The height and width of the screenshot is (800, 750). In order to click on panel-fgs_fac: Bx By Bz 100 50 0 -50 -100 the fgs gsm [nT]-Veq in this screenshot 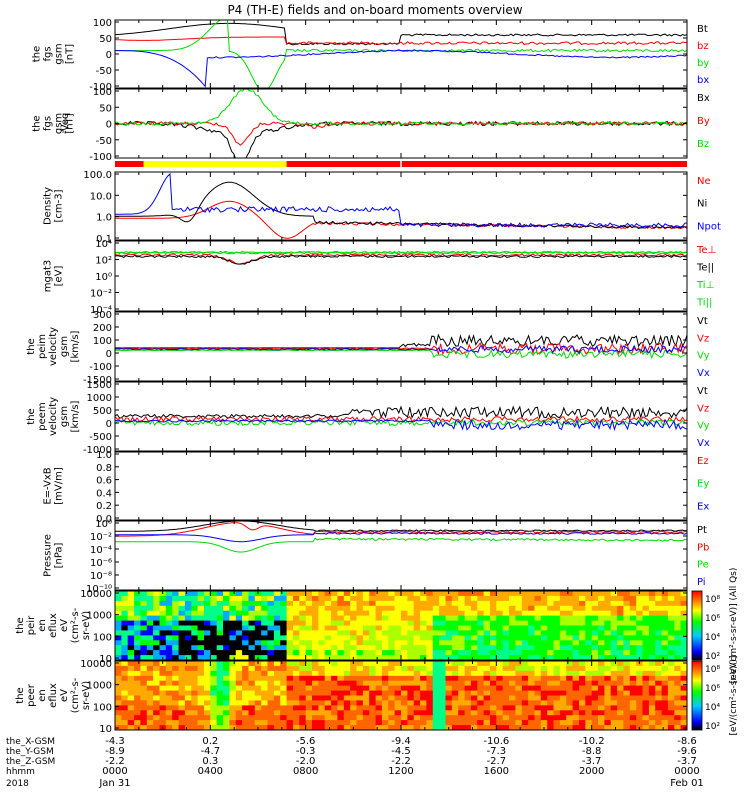, I will do `click(371, 125)`.